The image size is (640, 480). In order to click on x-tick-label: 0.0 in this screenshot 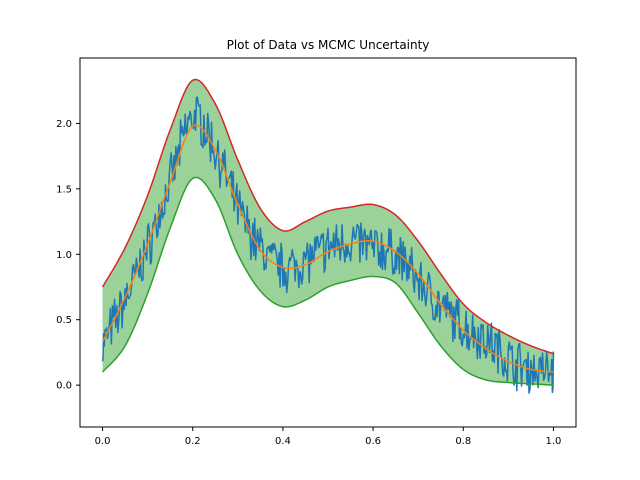, I will do `click(103, 441)`.